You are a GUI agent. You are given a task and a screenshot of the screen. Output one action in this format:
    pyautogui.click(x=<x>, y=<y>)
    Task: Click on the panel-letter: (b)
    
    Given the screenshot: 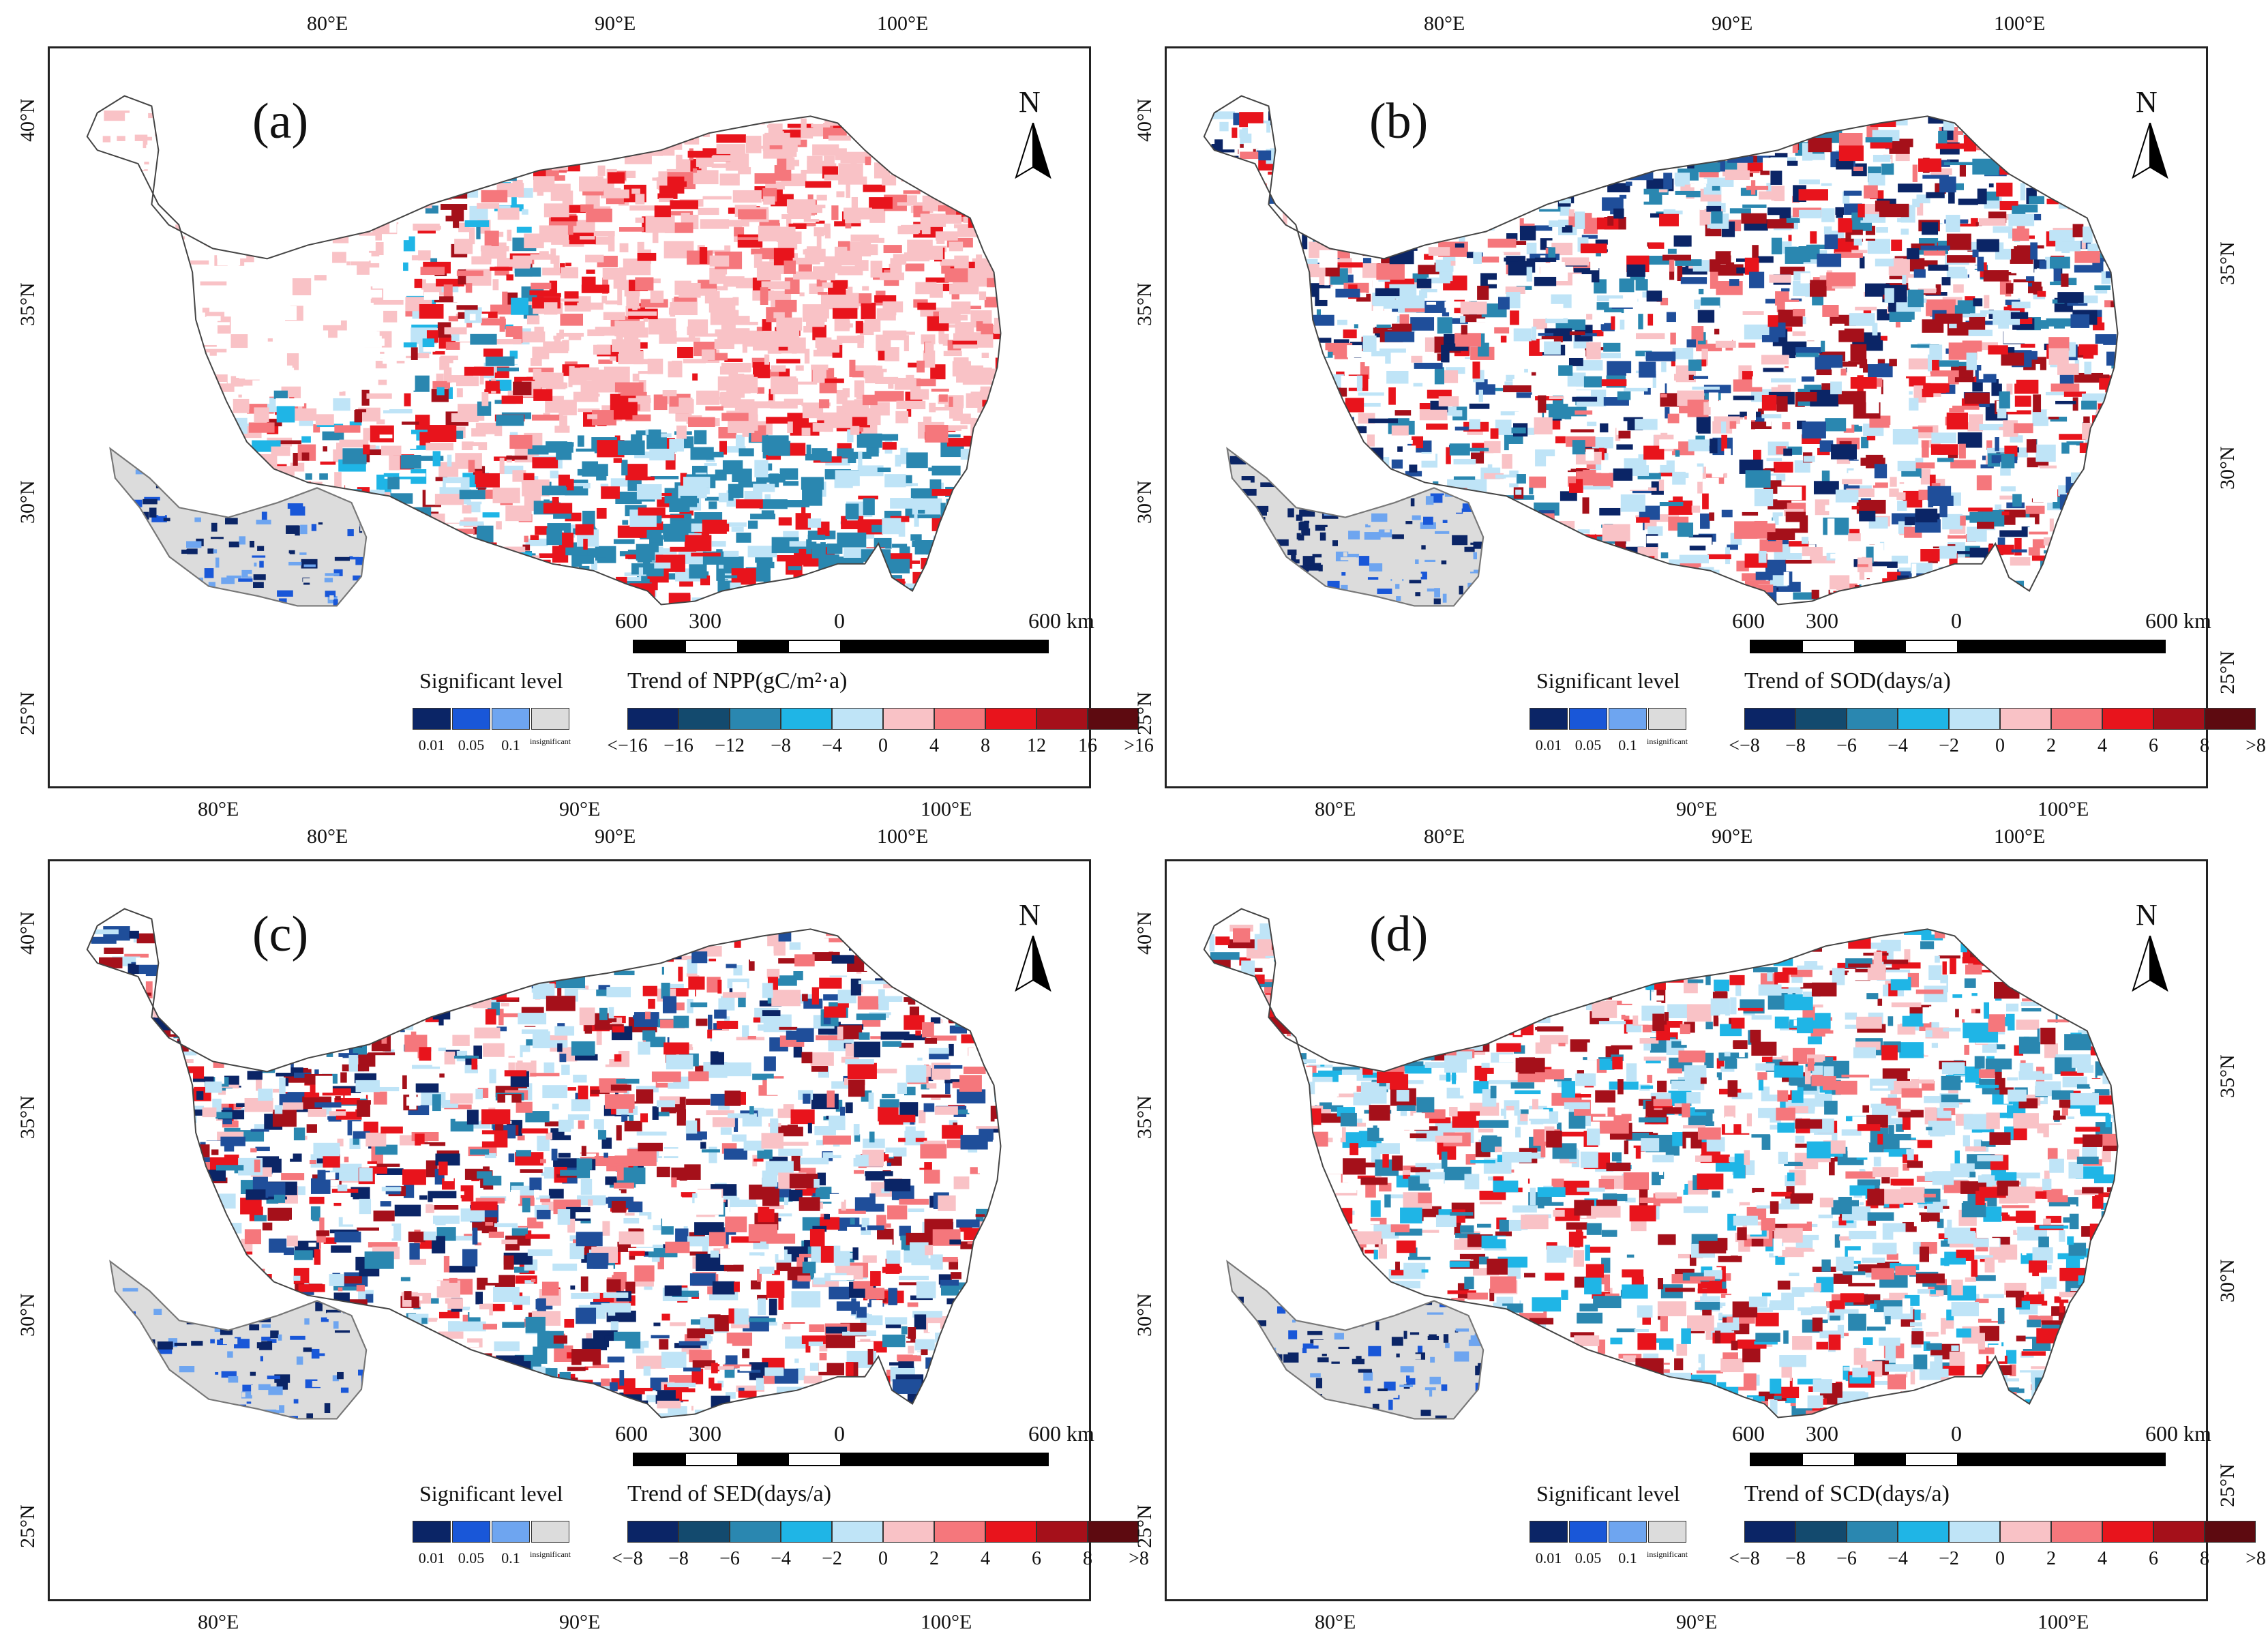 What is the action you would take?
    pyautogui.click(x=1399, y=121)
    